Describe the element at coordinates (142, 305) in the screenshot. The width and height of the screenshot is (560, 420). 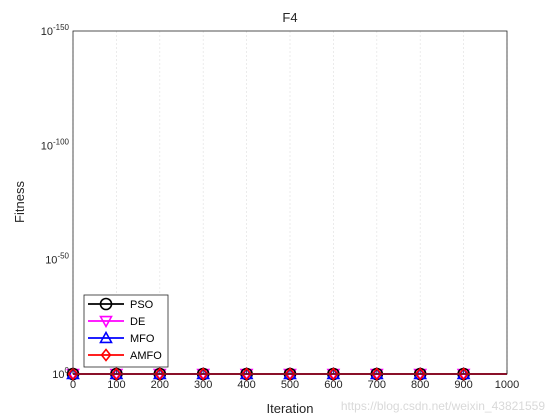
I see `legend-label-pso: PSO` at that location.